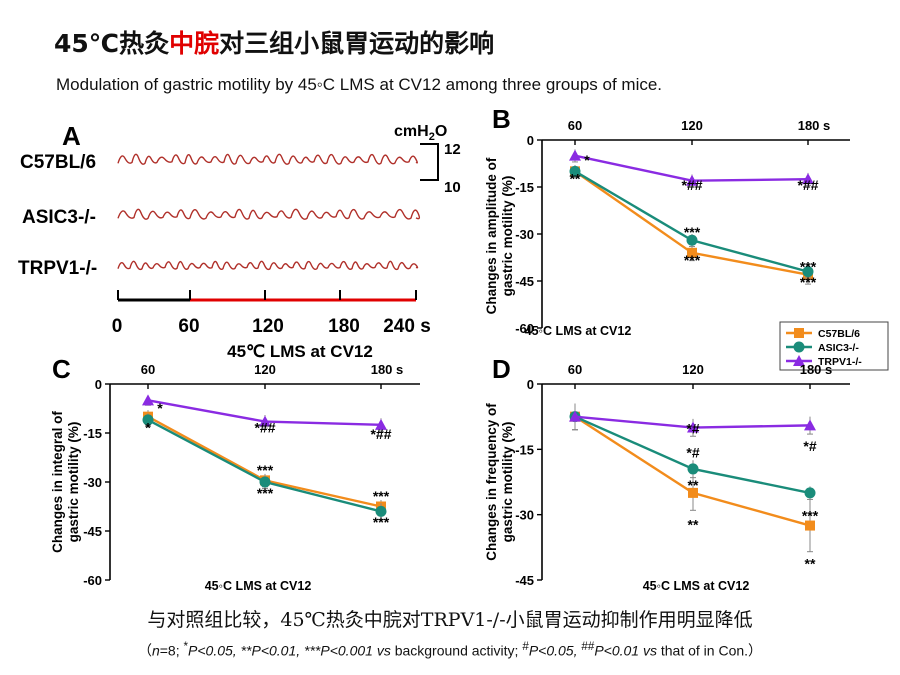 This screenshot has width=900, height=675. Describe the element at coordinates (155, 650) in the screenshot. I see `fn-n: n` at that location.